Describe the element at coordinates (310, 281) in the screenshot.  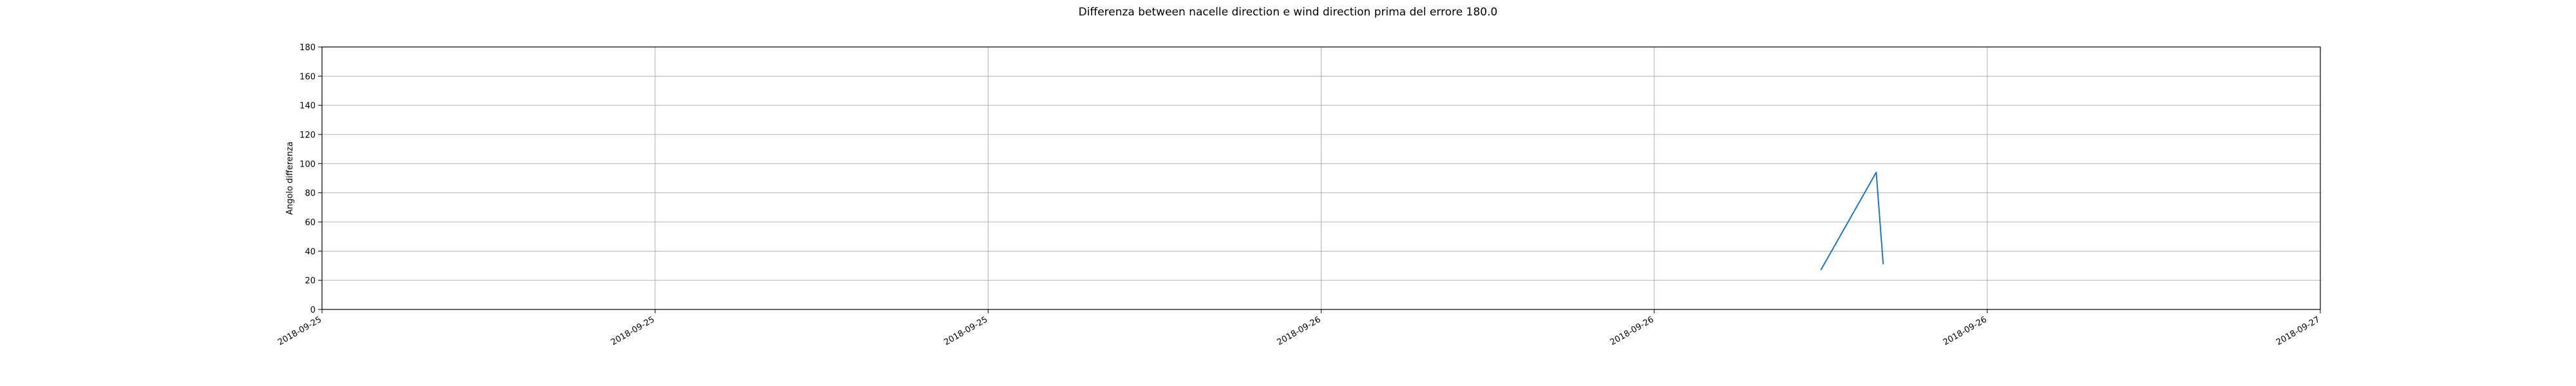
I see `y-tick-label: 20` at that location.